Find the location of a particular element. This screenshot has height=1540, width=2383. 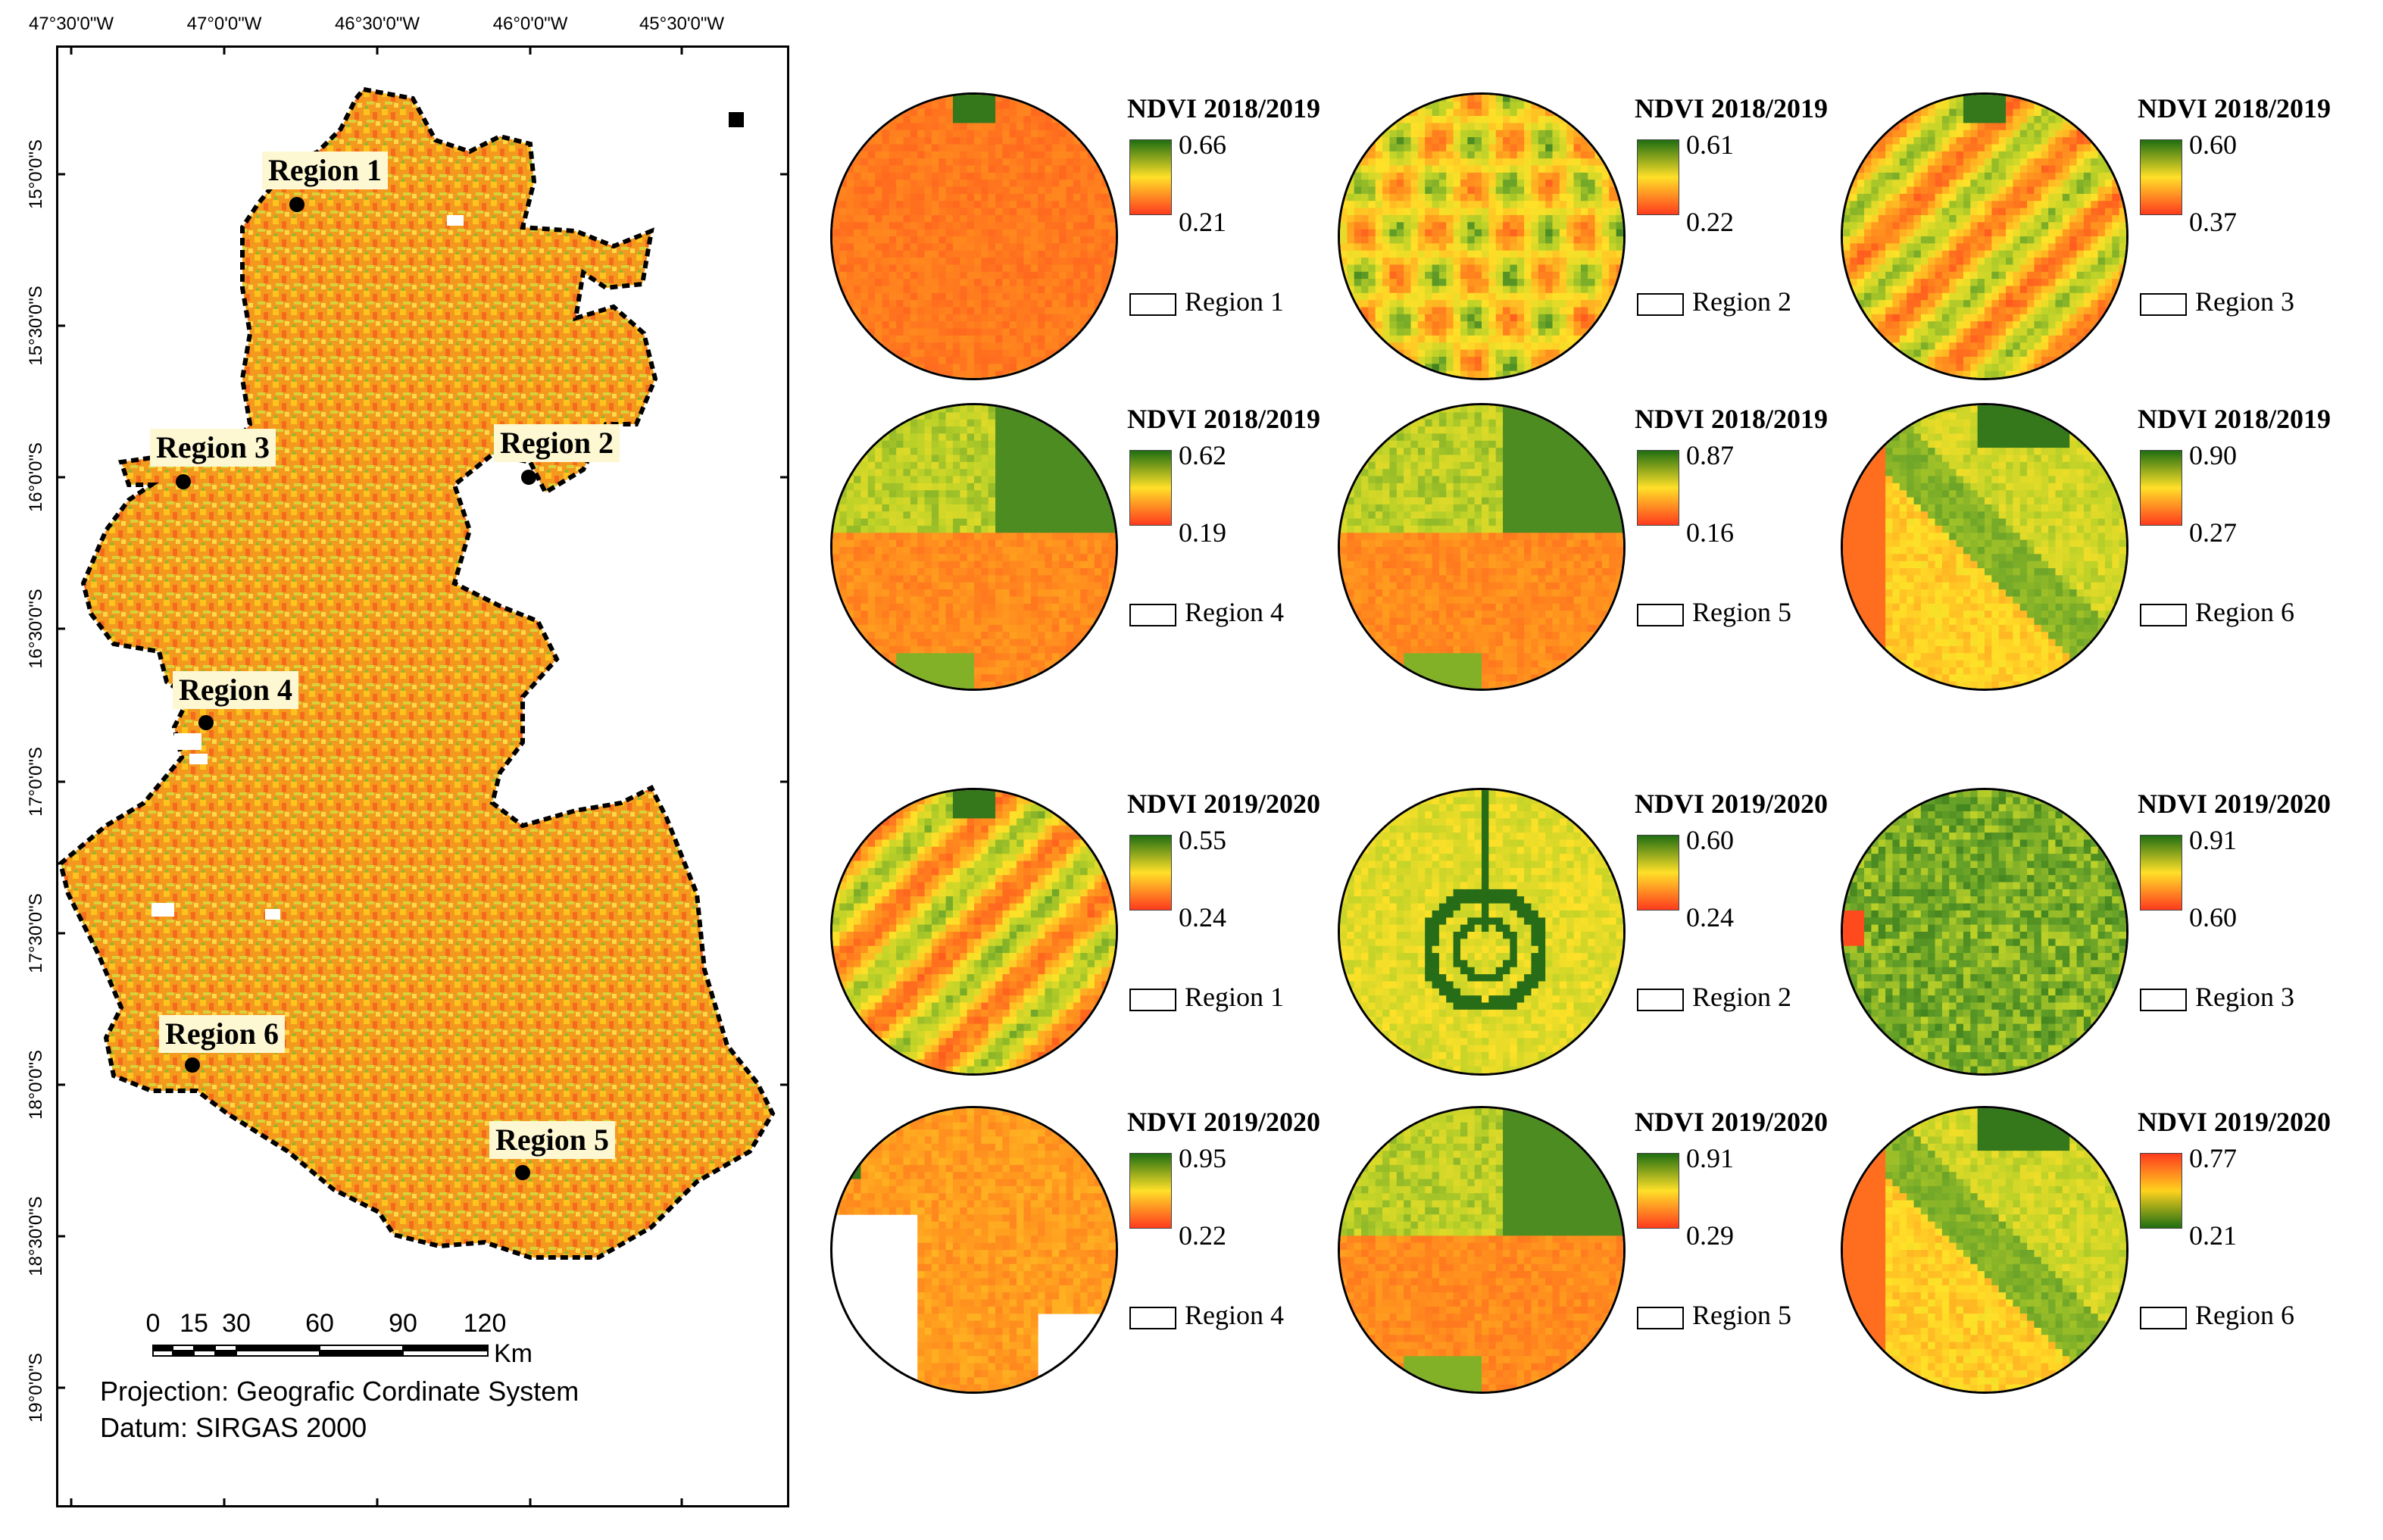

map-label-region-1: Region 1 is located at coordinates (325, 170).